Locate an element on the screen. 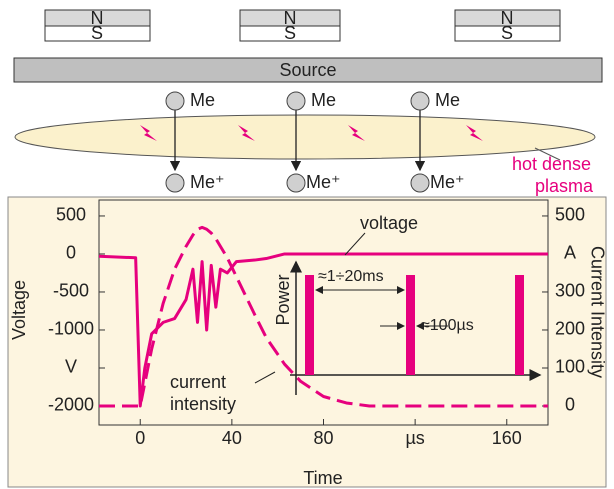  plasma-label: plasma is located at coordinates (564, 186).